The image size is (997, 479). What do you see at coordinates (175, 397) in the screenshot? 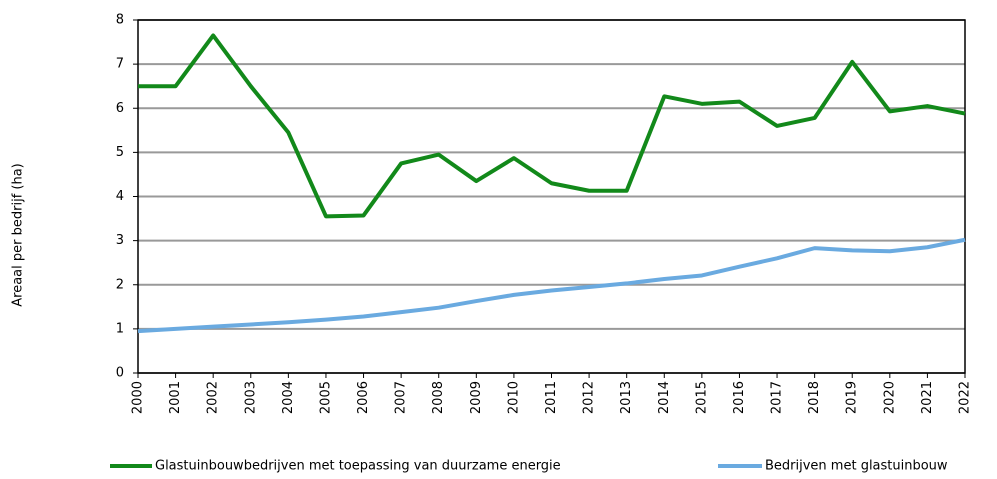
I see `x-tick-label: 2001` at bounding box center [175, 397].